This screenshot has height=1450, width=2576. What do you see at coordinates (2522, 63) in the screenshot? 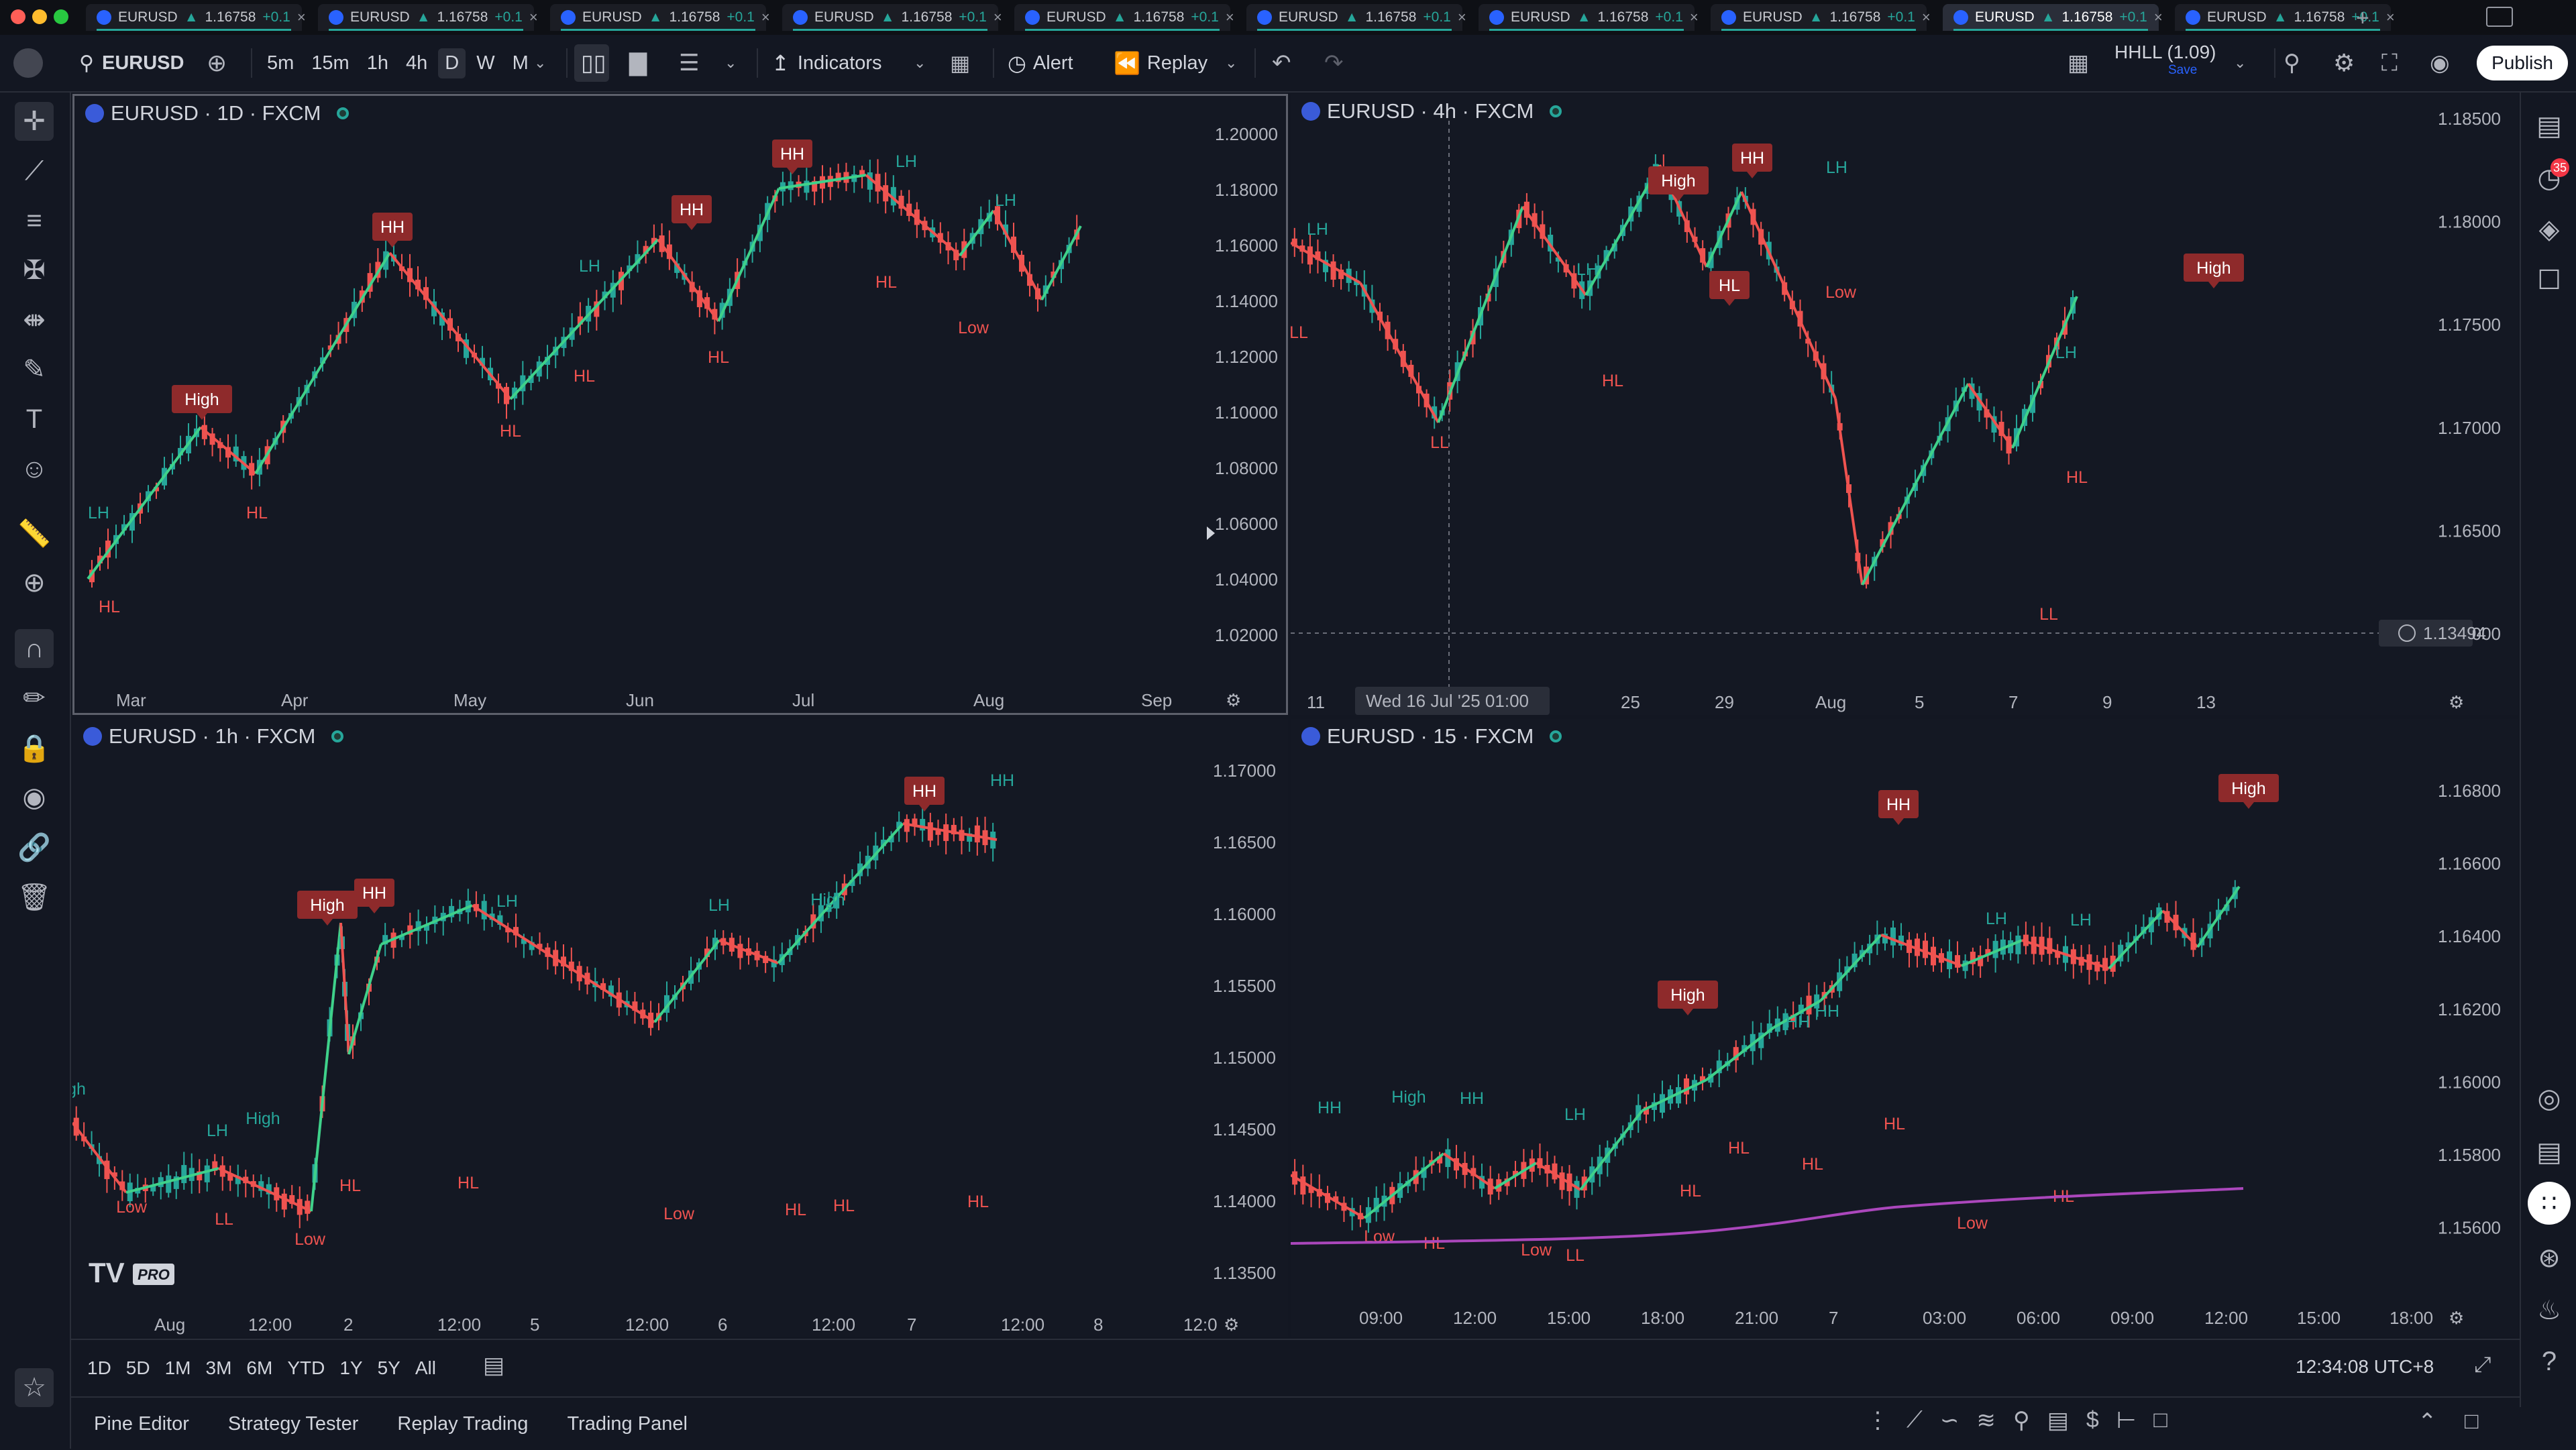
I see `publish-button: Publish` at bounding box center [2522, 63].